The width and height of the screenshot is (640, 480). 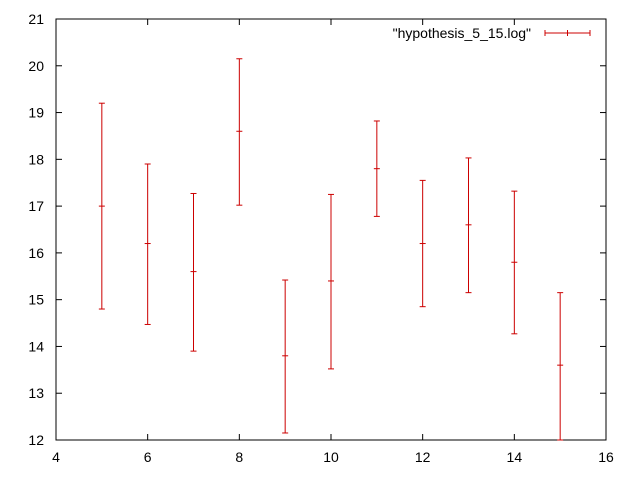 What do you see at coordinates (239, 457) in the screenshot?
I see `x-tick-label: 8` at bounding box center [239, 457].